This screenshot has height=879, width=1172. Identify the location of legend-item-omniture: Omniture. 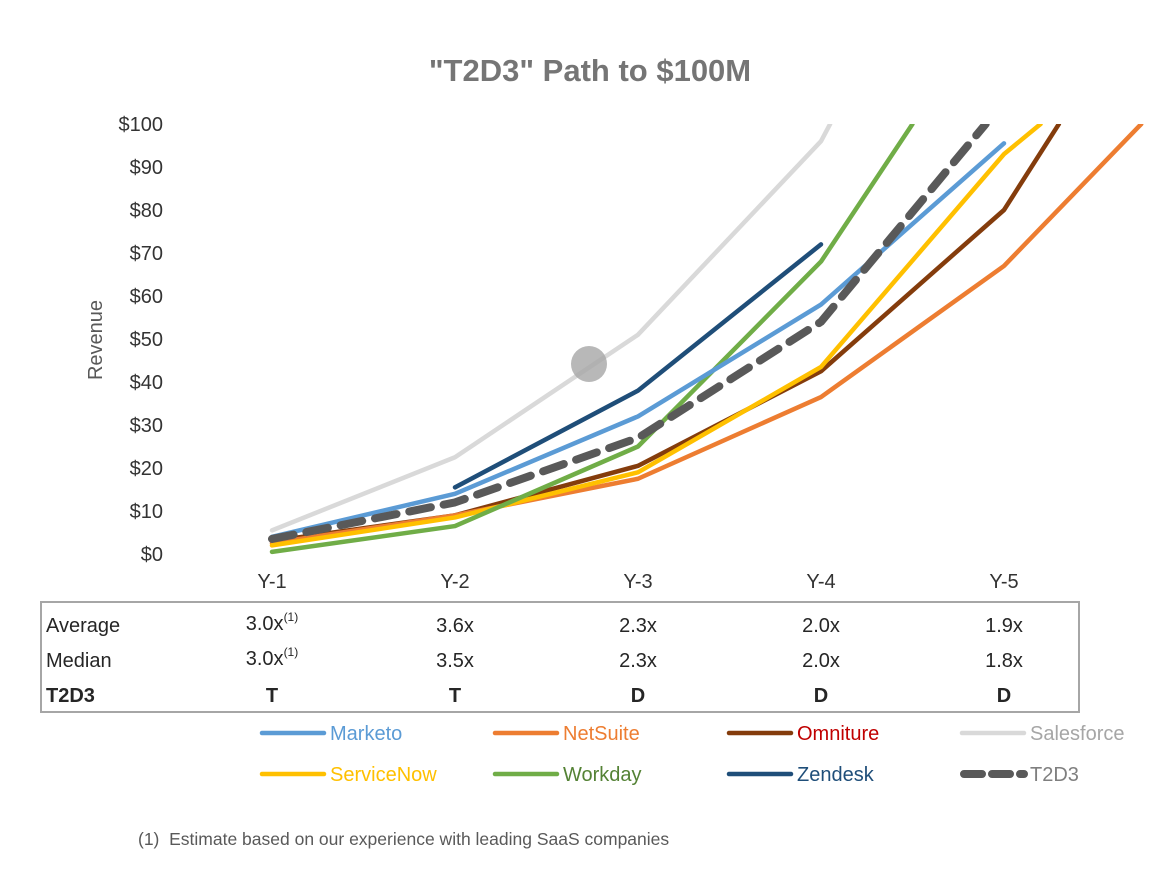
(802, 734).